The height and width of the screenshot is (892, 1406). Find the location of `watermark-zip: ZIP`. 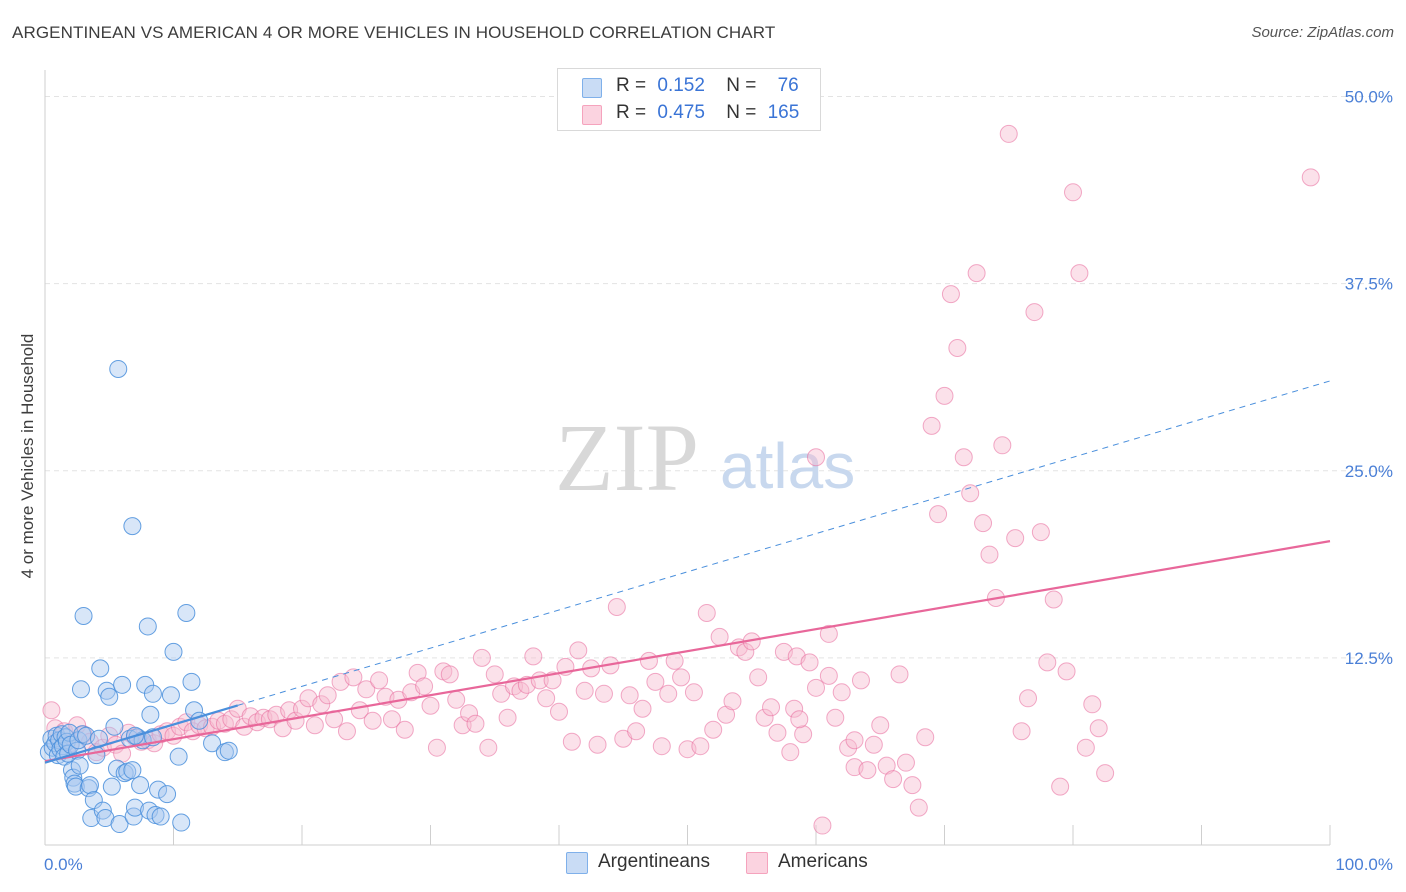

watermark-zip: ZIP is located at coordinates (627, 457).